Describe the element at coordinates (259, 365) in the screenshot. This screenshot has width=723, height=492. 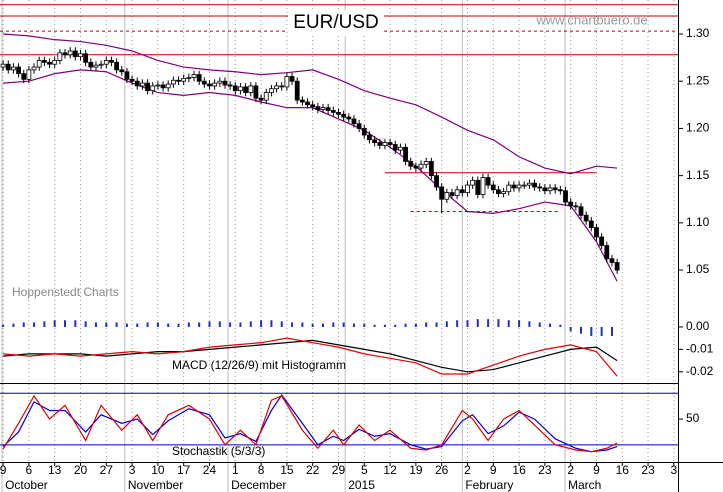
I see `macd-label: MACD (12/26/9) mit Histogramm` at that location.